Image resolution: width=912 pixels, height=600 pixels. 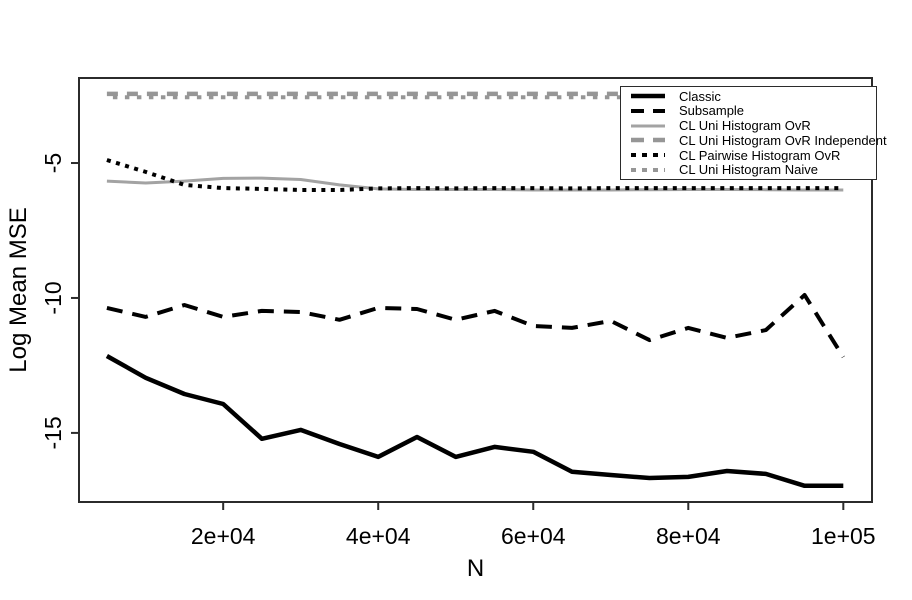 I want to click on legend-item-classic: Classic, so click(x=748, y=96).